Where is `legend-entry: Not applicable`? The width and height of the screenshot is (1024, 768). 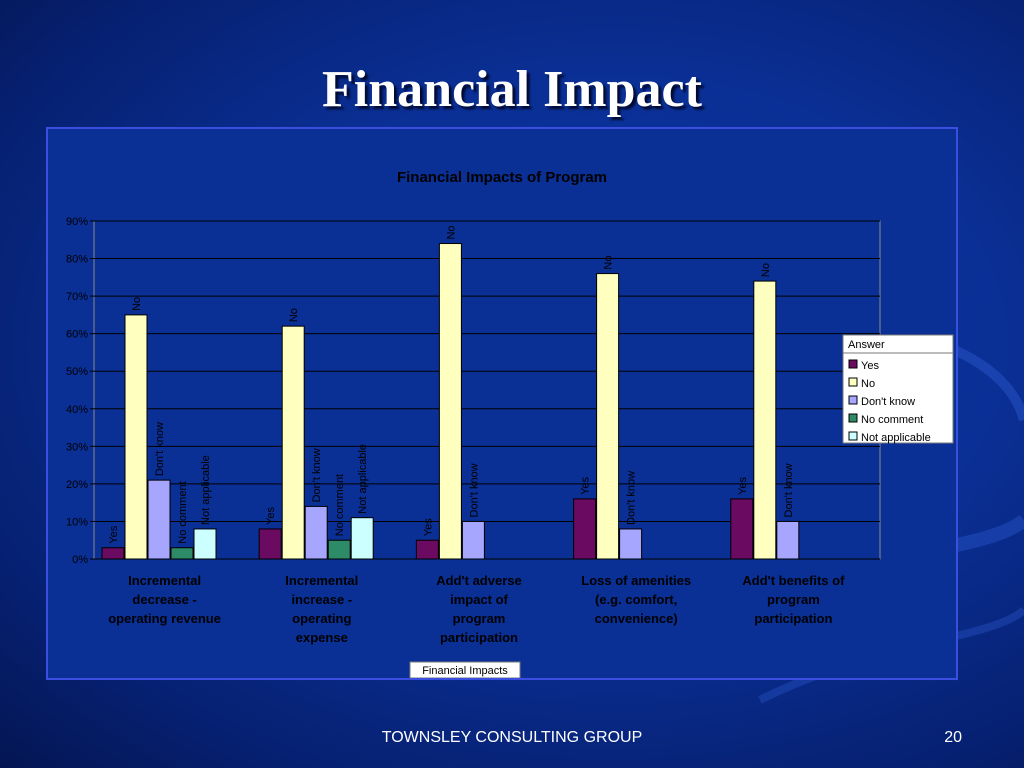 legend-entry: Not applicable is located at coordinates (896, 438).